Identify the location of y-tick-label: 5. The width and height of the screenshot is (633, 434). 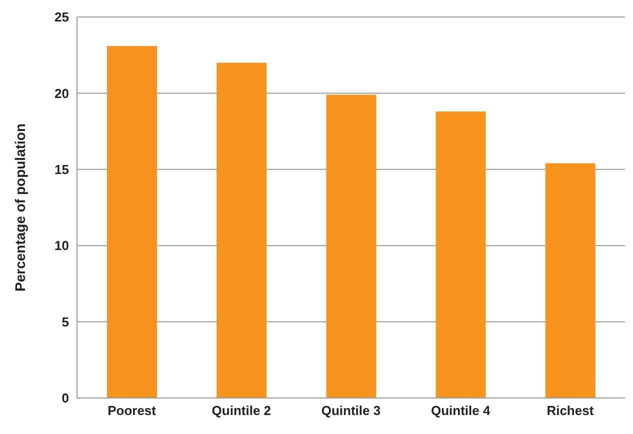
(65, 322).